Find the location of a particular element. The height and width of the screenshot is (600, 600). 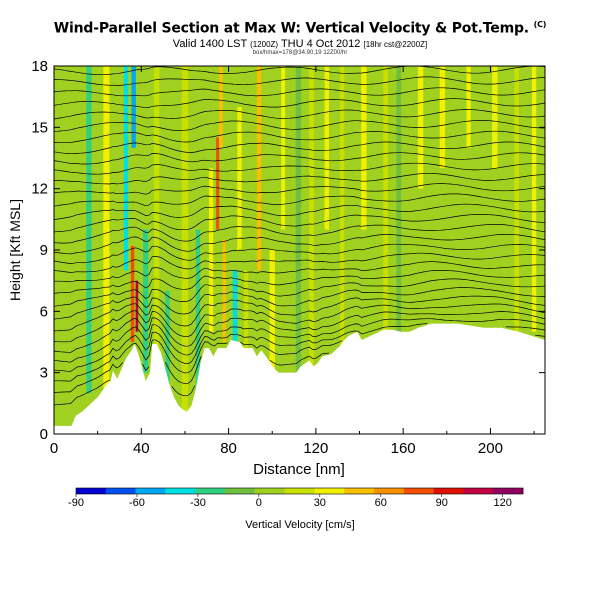

x-tick-label: 80 is located at coordinates (228, 448).